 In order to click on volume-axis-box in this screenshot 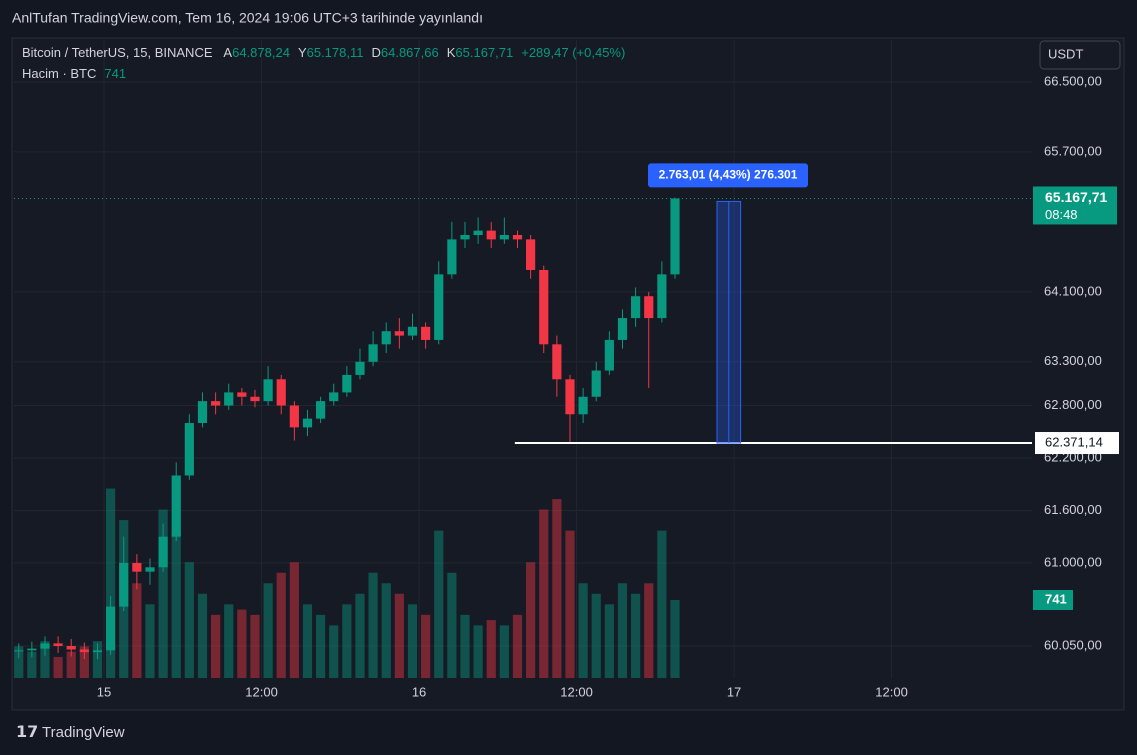, I will do `click(1053, 600)`.